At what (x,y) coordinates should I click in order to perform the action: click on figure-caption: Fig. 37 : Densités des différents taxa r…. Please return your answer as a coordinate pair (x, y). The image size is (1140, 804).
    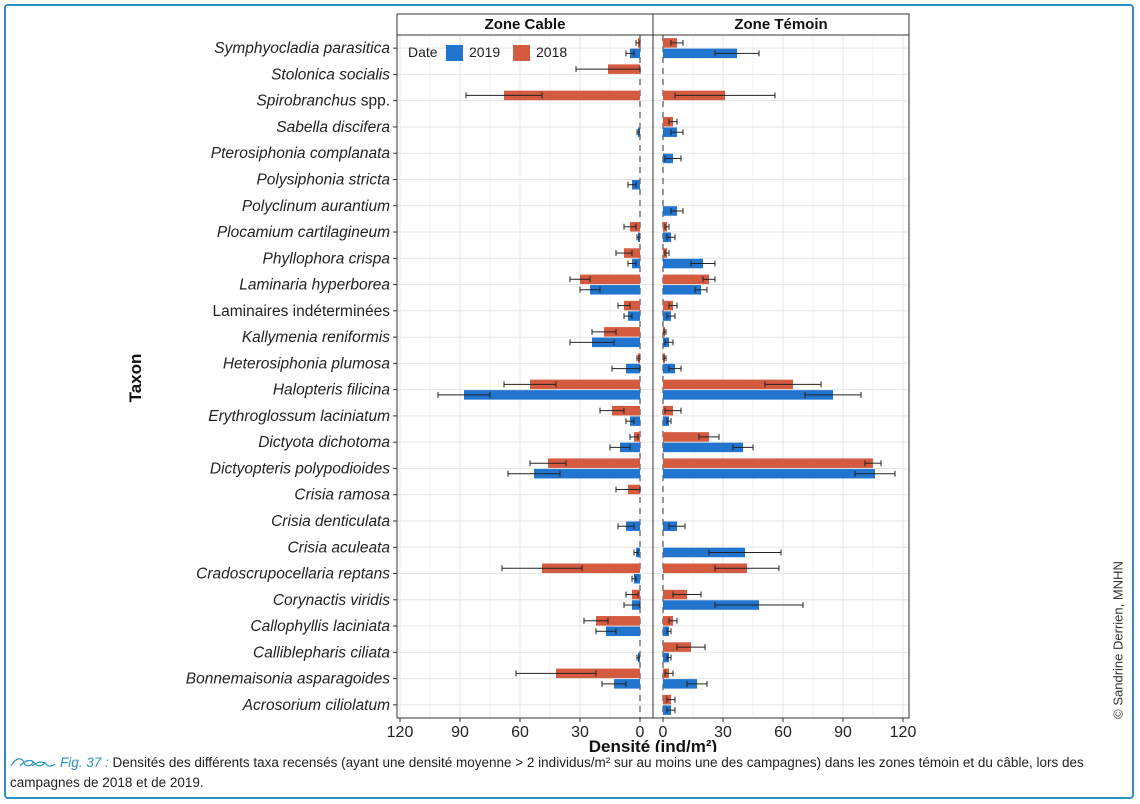
    Looking at the image, I should click on (565, 772).